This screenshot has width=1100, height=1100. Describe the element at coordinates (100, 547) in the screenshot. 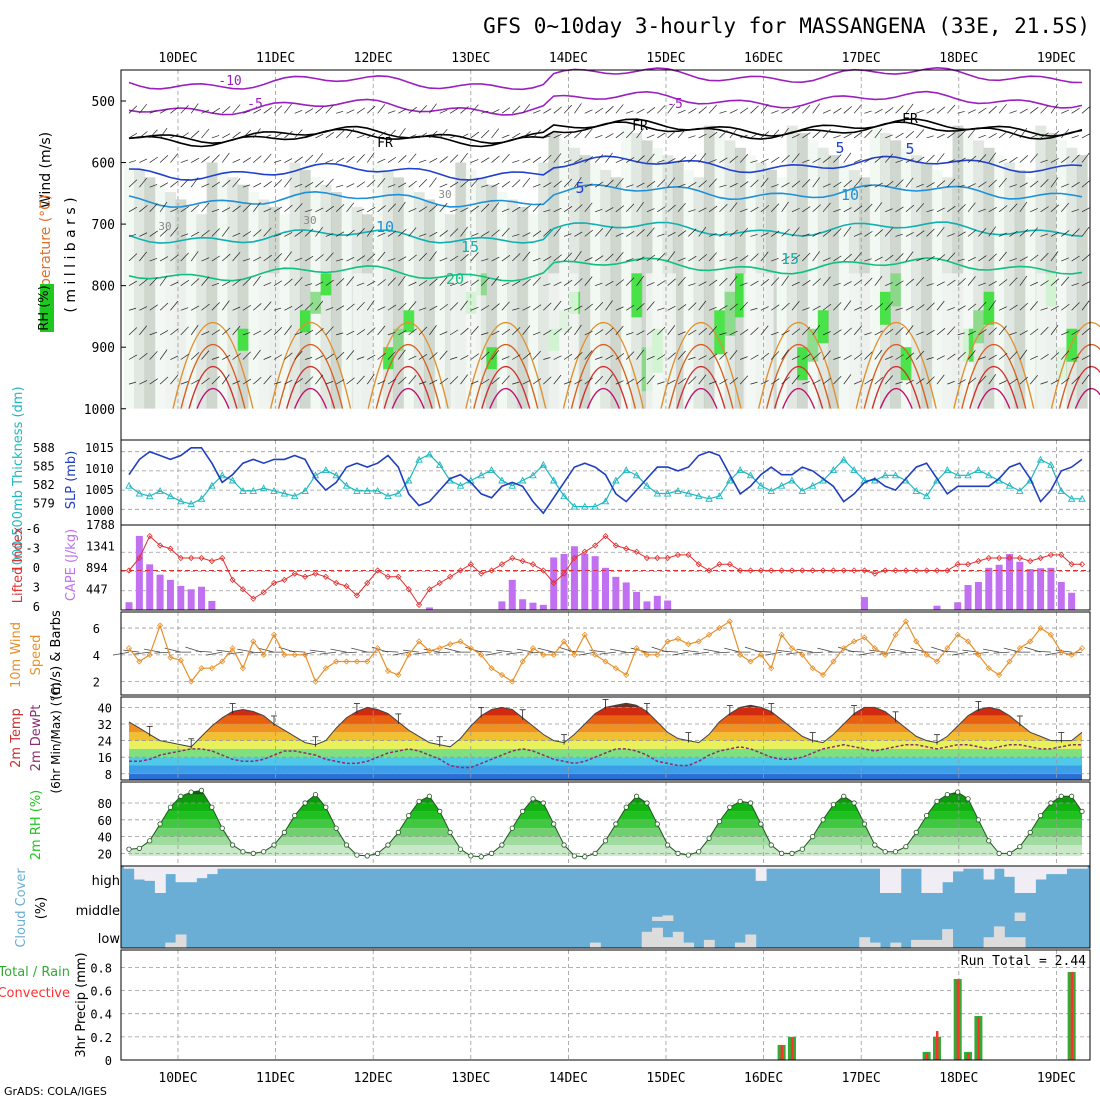

I see `ytick-right: 1341` at that location.